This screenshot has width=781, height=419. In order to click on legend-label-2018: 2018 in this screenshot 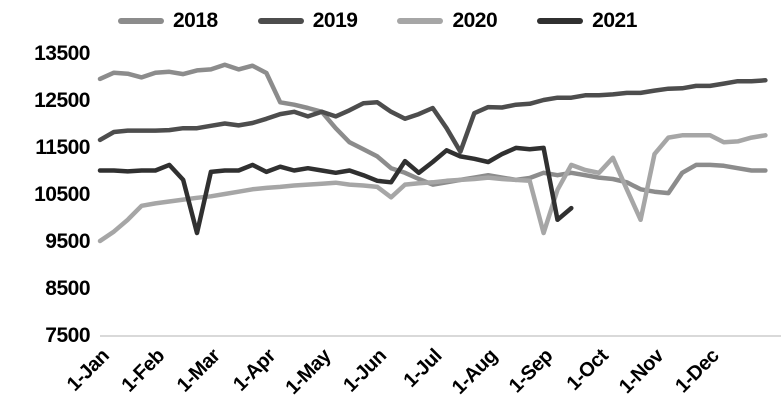, I will do `click(195, 20)`.